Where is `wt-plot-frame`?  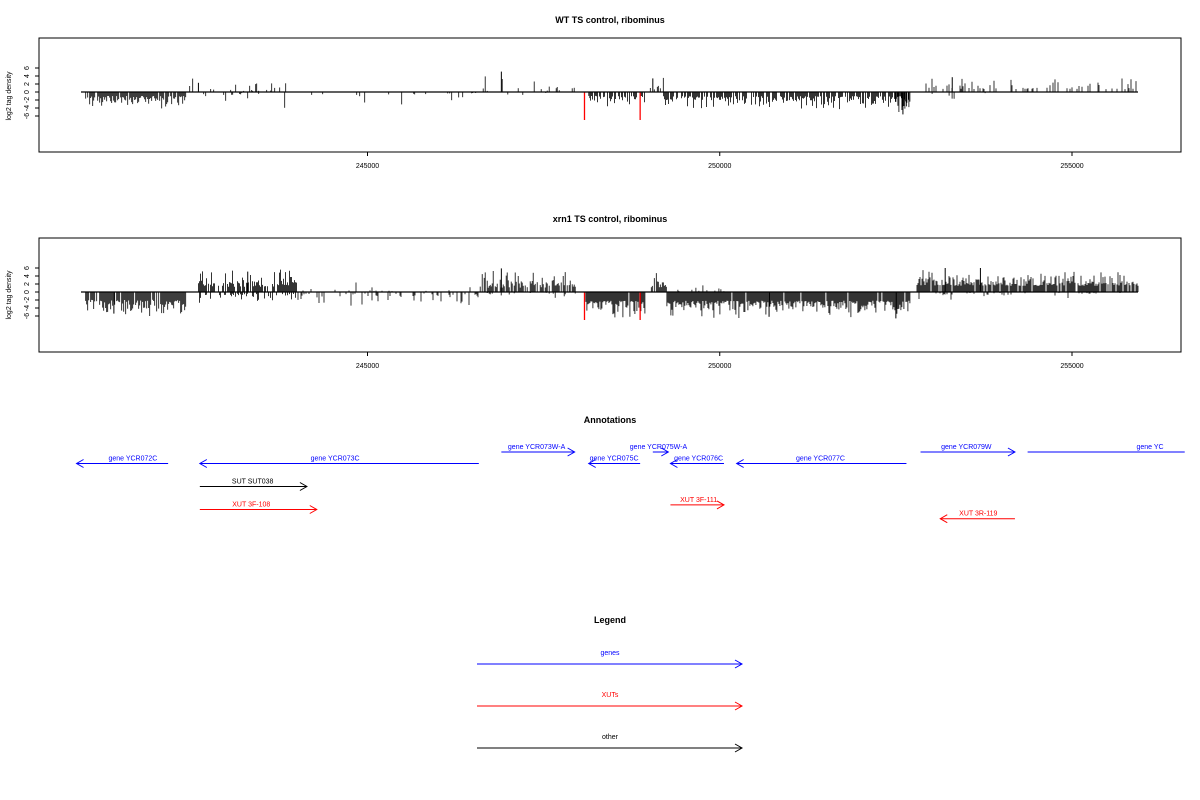
wt-plot-frame is located at coordinates (610, 95).